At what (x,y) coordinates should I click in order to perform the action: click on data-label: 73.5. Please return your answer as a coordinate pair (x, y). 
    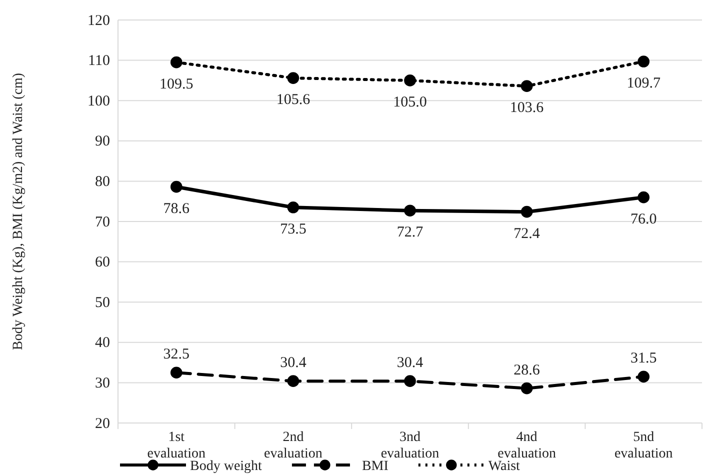
    Looking at the image, I should click on (293, 229).